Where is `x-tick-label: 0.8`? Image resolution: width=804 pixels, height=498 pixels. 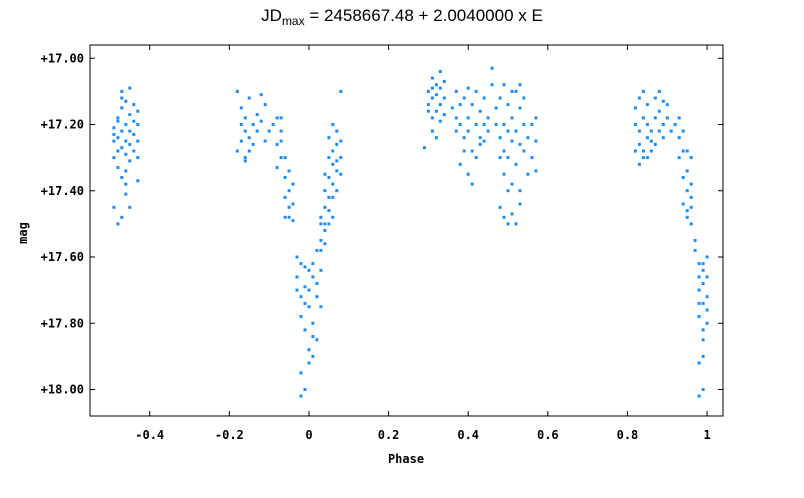
x-tick-label: 0.8 is located at coordinates (628, 435).